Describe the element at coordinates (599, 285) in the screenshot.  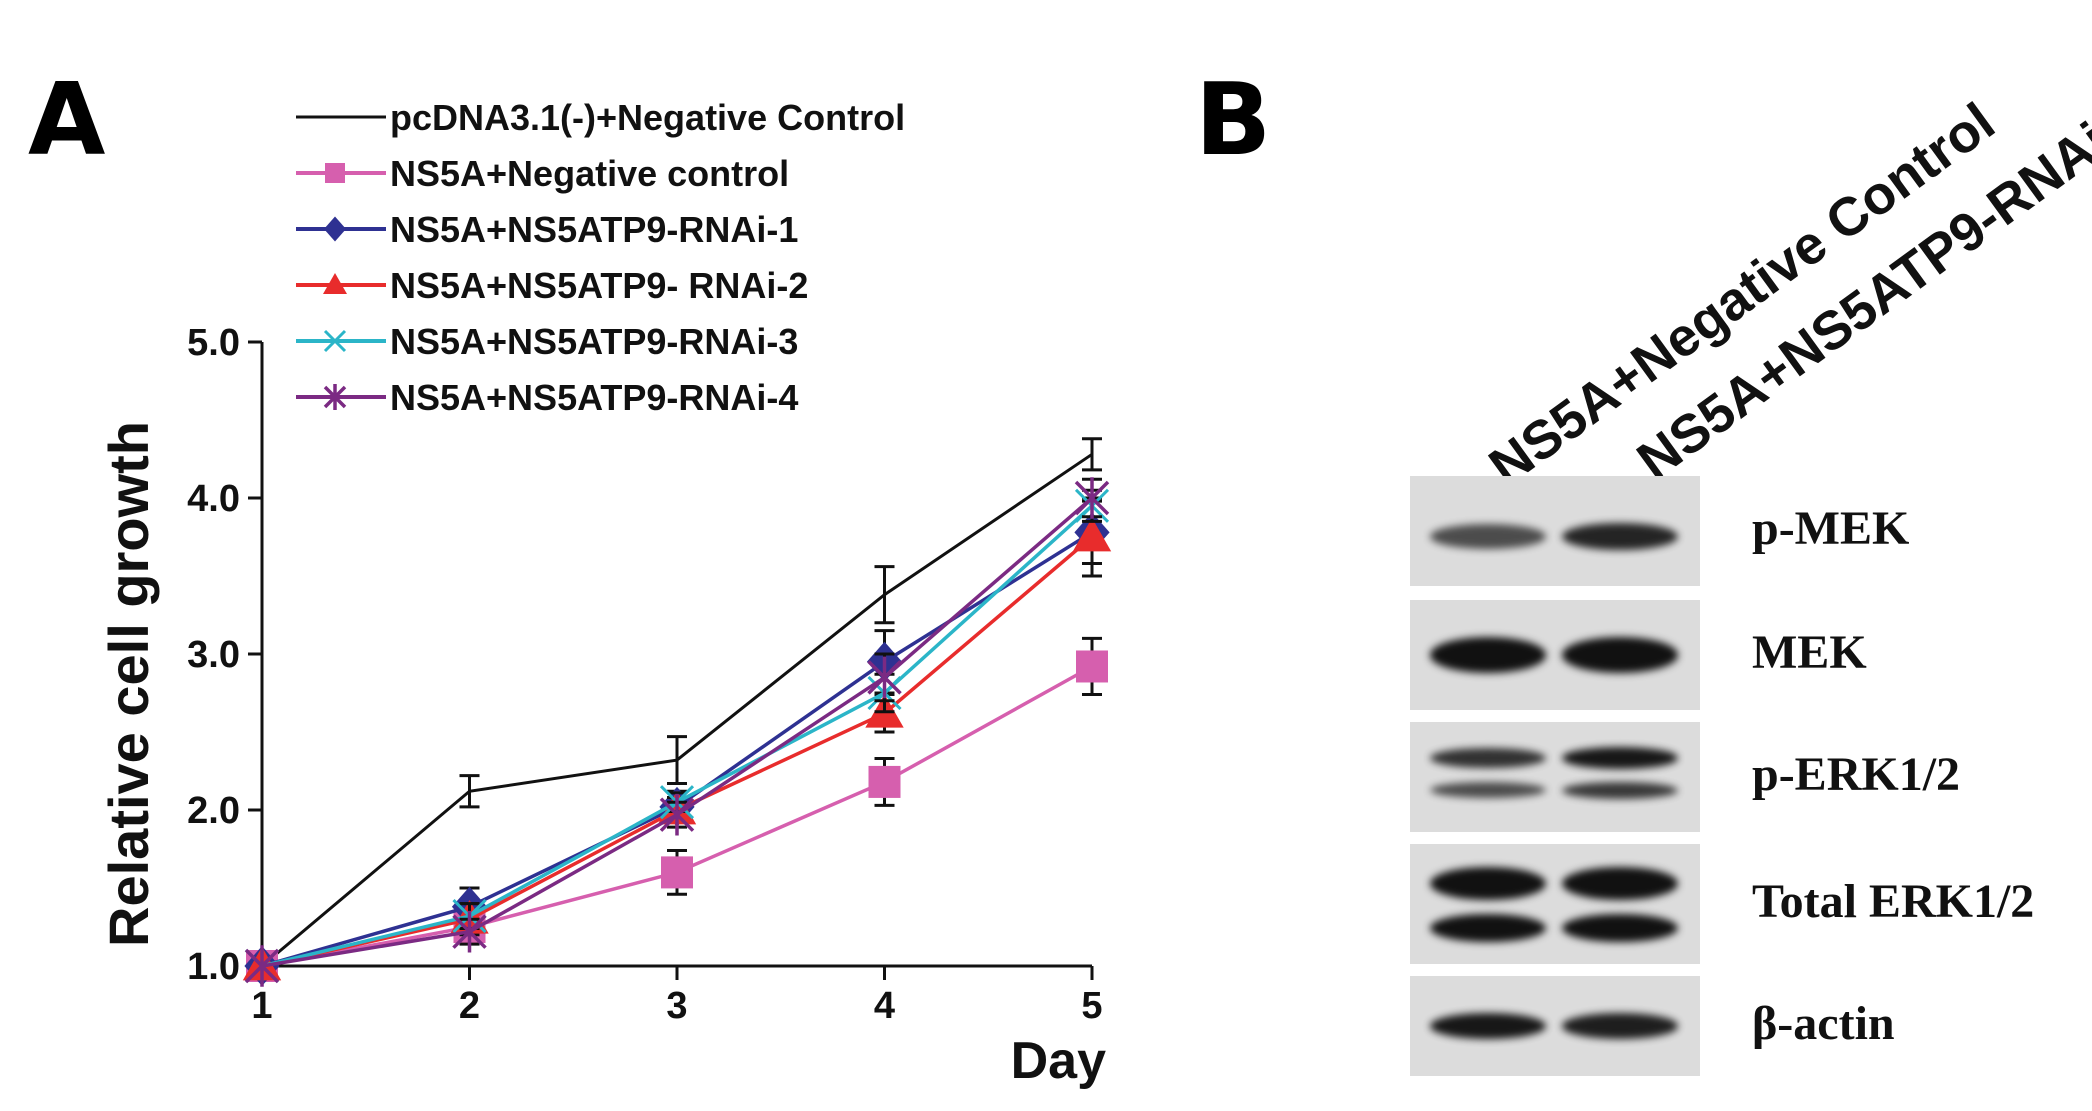
I see `legend-label: NS5A+NS5ATP9- RNAi-2` at that location.